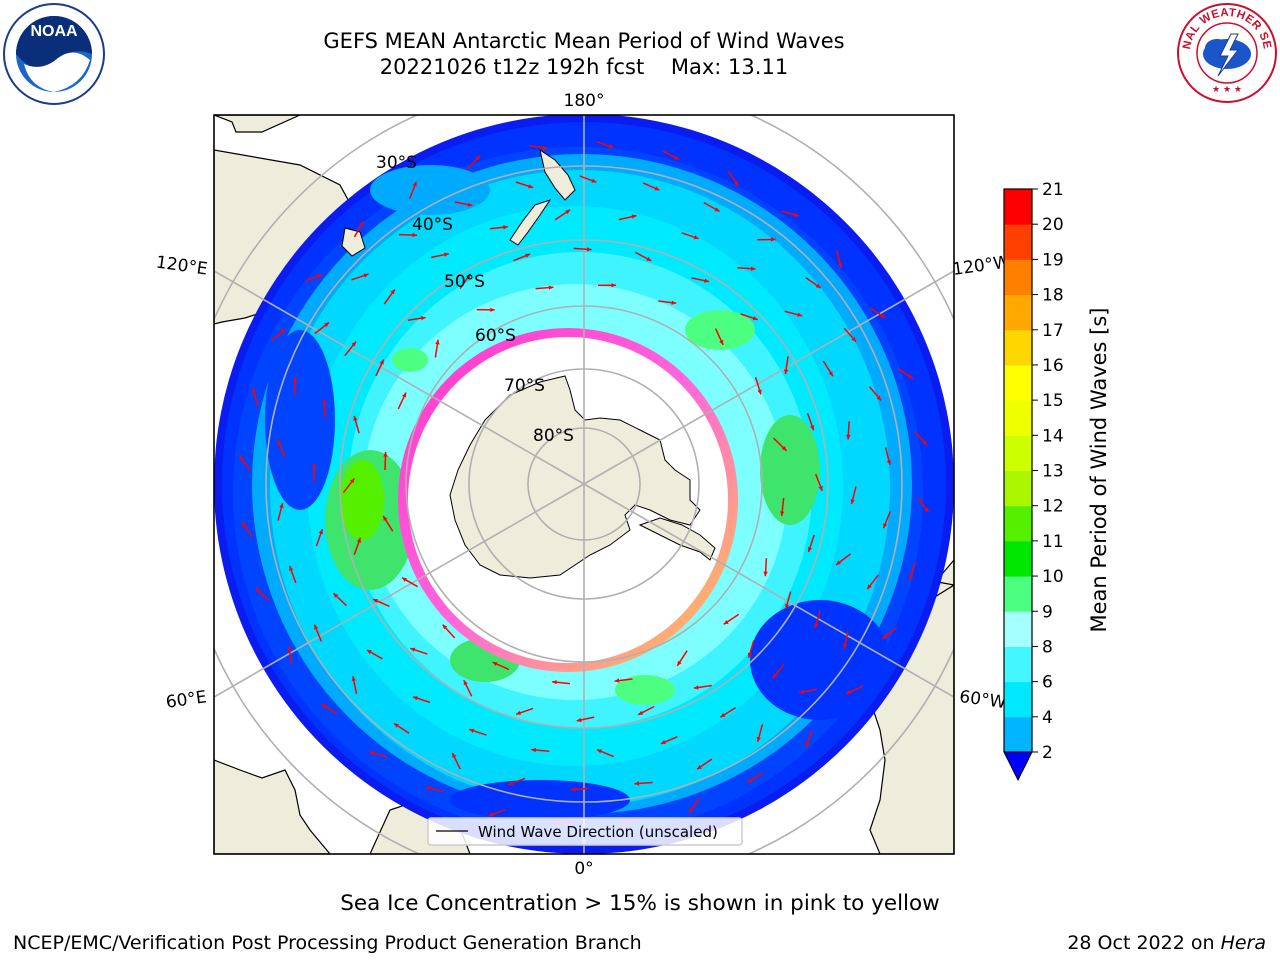 This screenshot has height=960, width=1280. I want to click on date-text: 28 Oct 2022 on Hera, so click(1166, 943).